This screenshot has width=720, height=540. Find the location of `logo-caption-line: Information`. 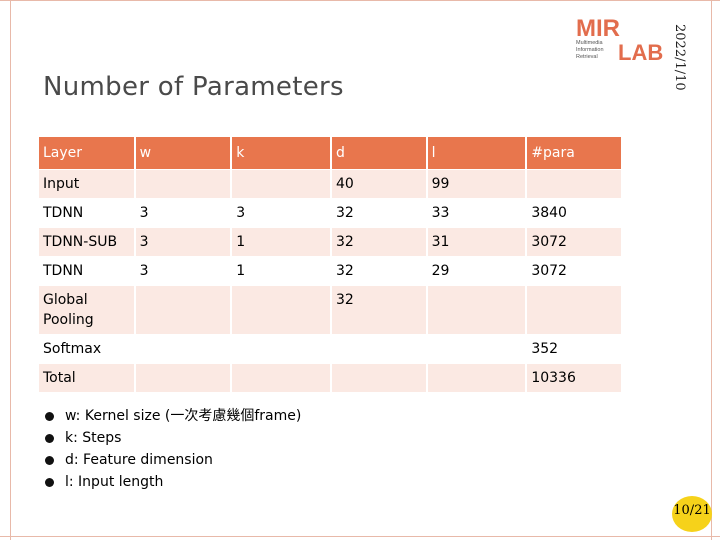

logo-caption-line: Information is located at coordinates (590, 50).